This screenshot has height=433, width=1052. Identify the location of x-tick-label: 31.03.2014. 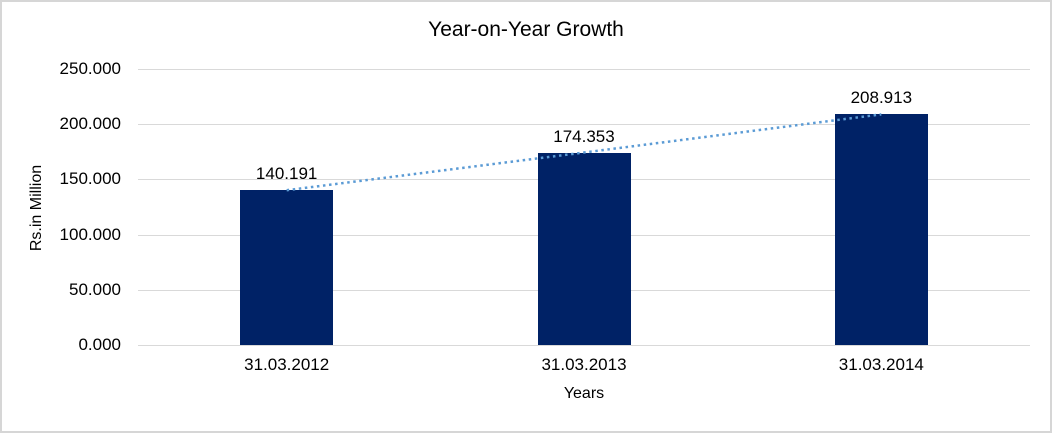
(881, 364).